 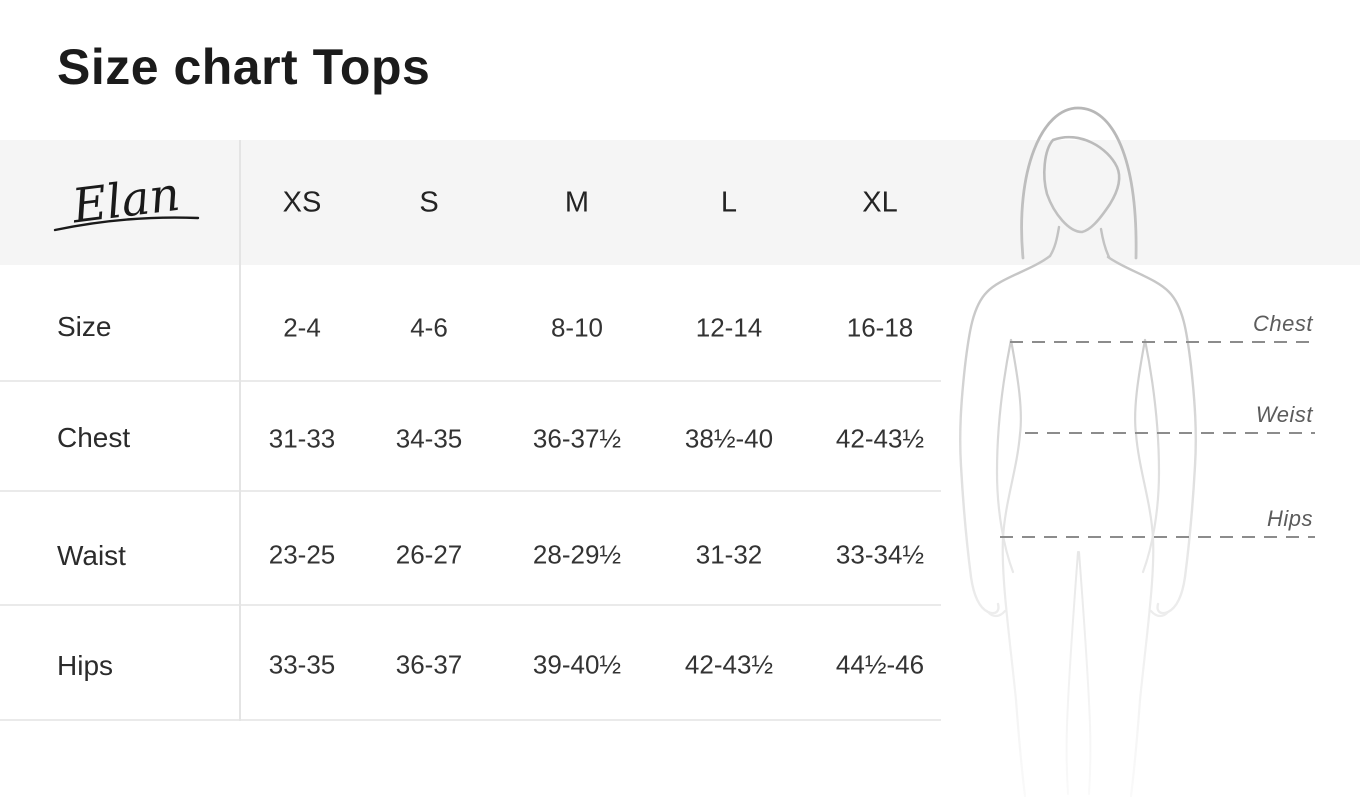 What do you see at coordinates (1072, 673) in the screenshot?
I see `figure-inner-leg-left` at bounding box center [1072, 673].